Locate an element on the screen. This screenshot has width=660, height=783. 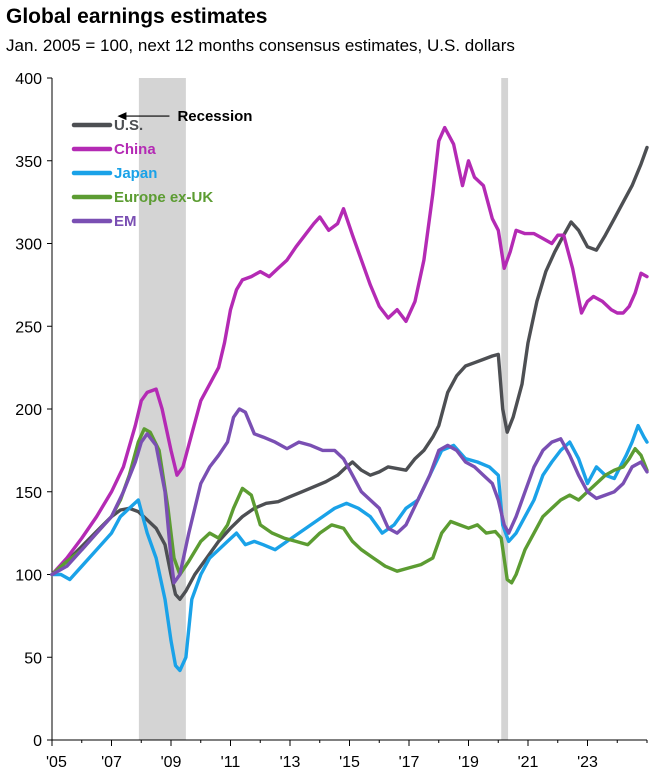
x-tick-label: '15 is located at coordinates (349, 762).